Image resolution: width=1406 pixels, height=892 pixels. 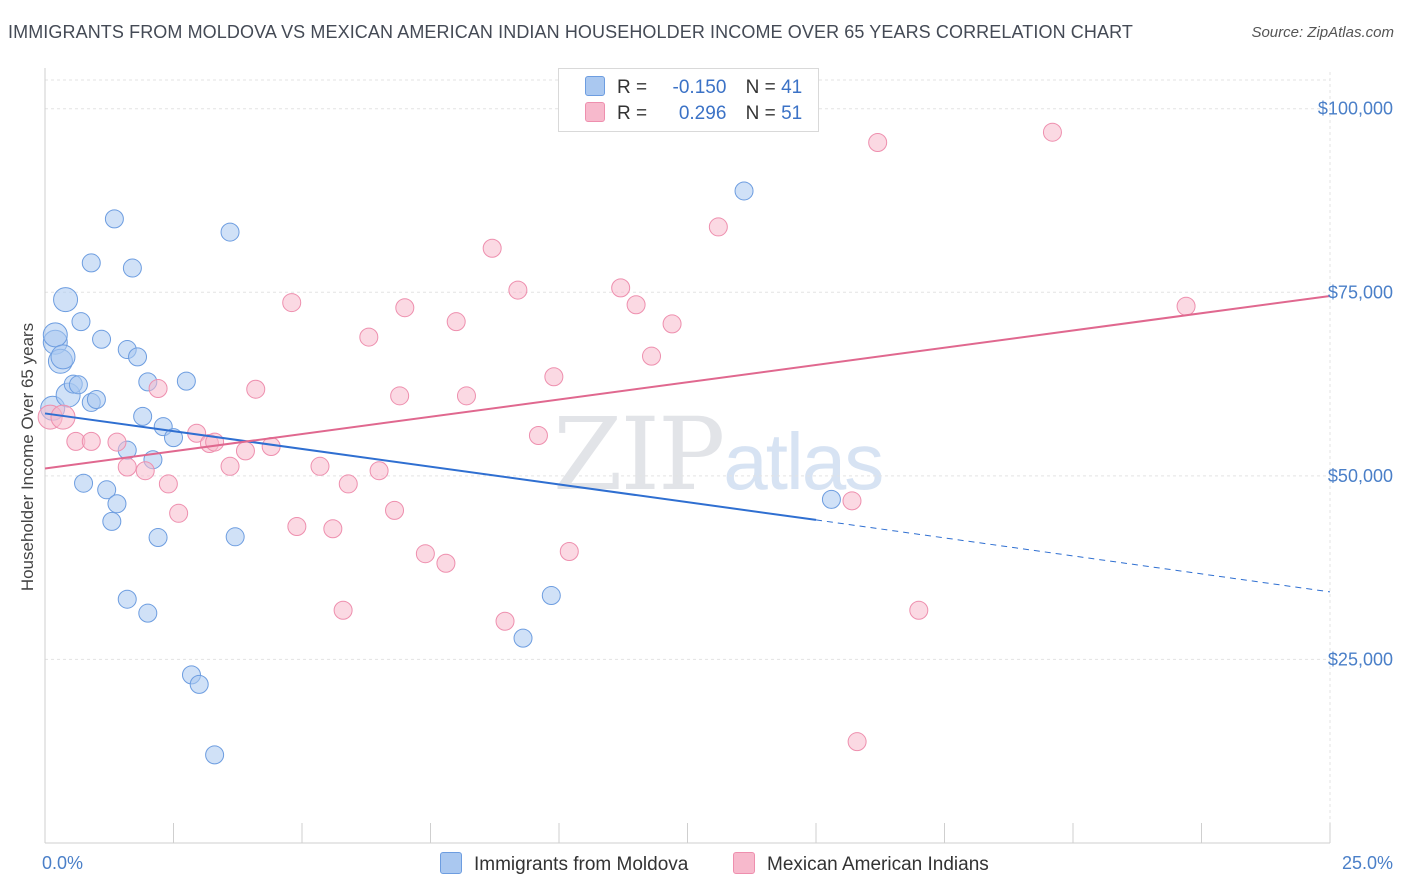 I want to click on y-tick-label: $75,000, so click(x=1360, y=292).